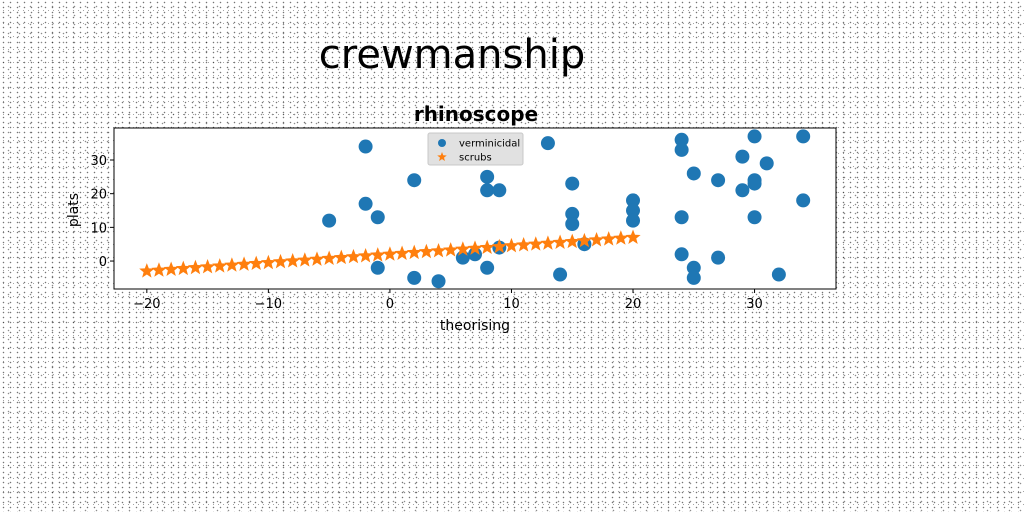  I want to click on x-tick-label: 10, so click(511, 304).